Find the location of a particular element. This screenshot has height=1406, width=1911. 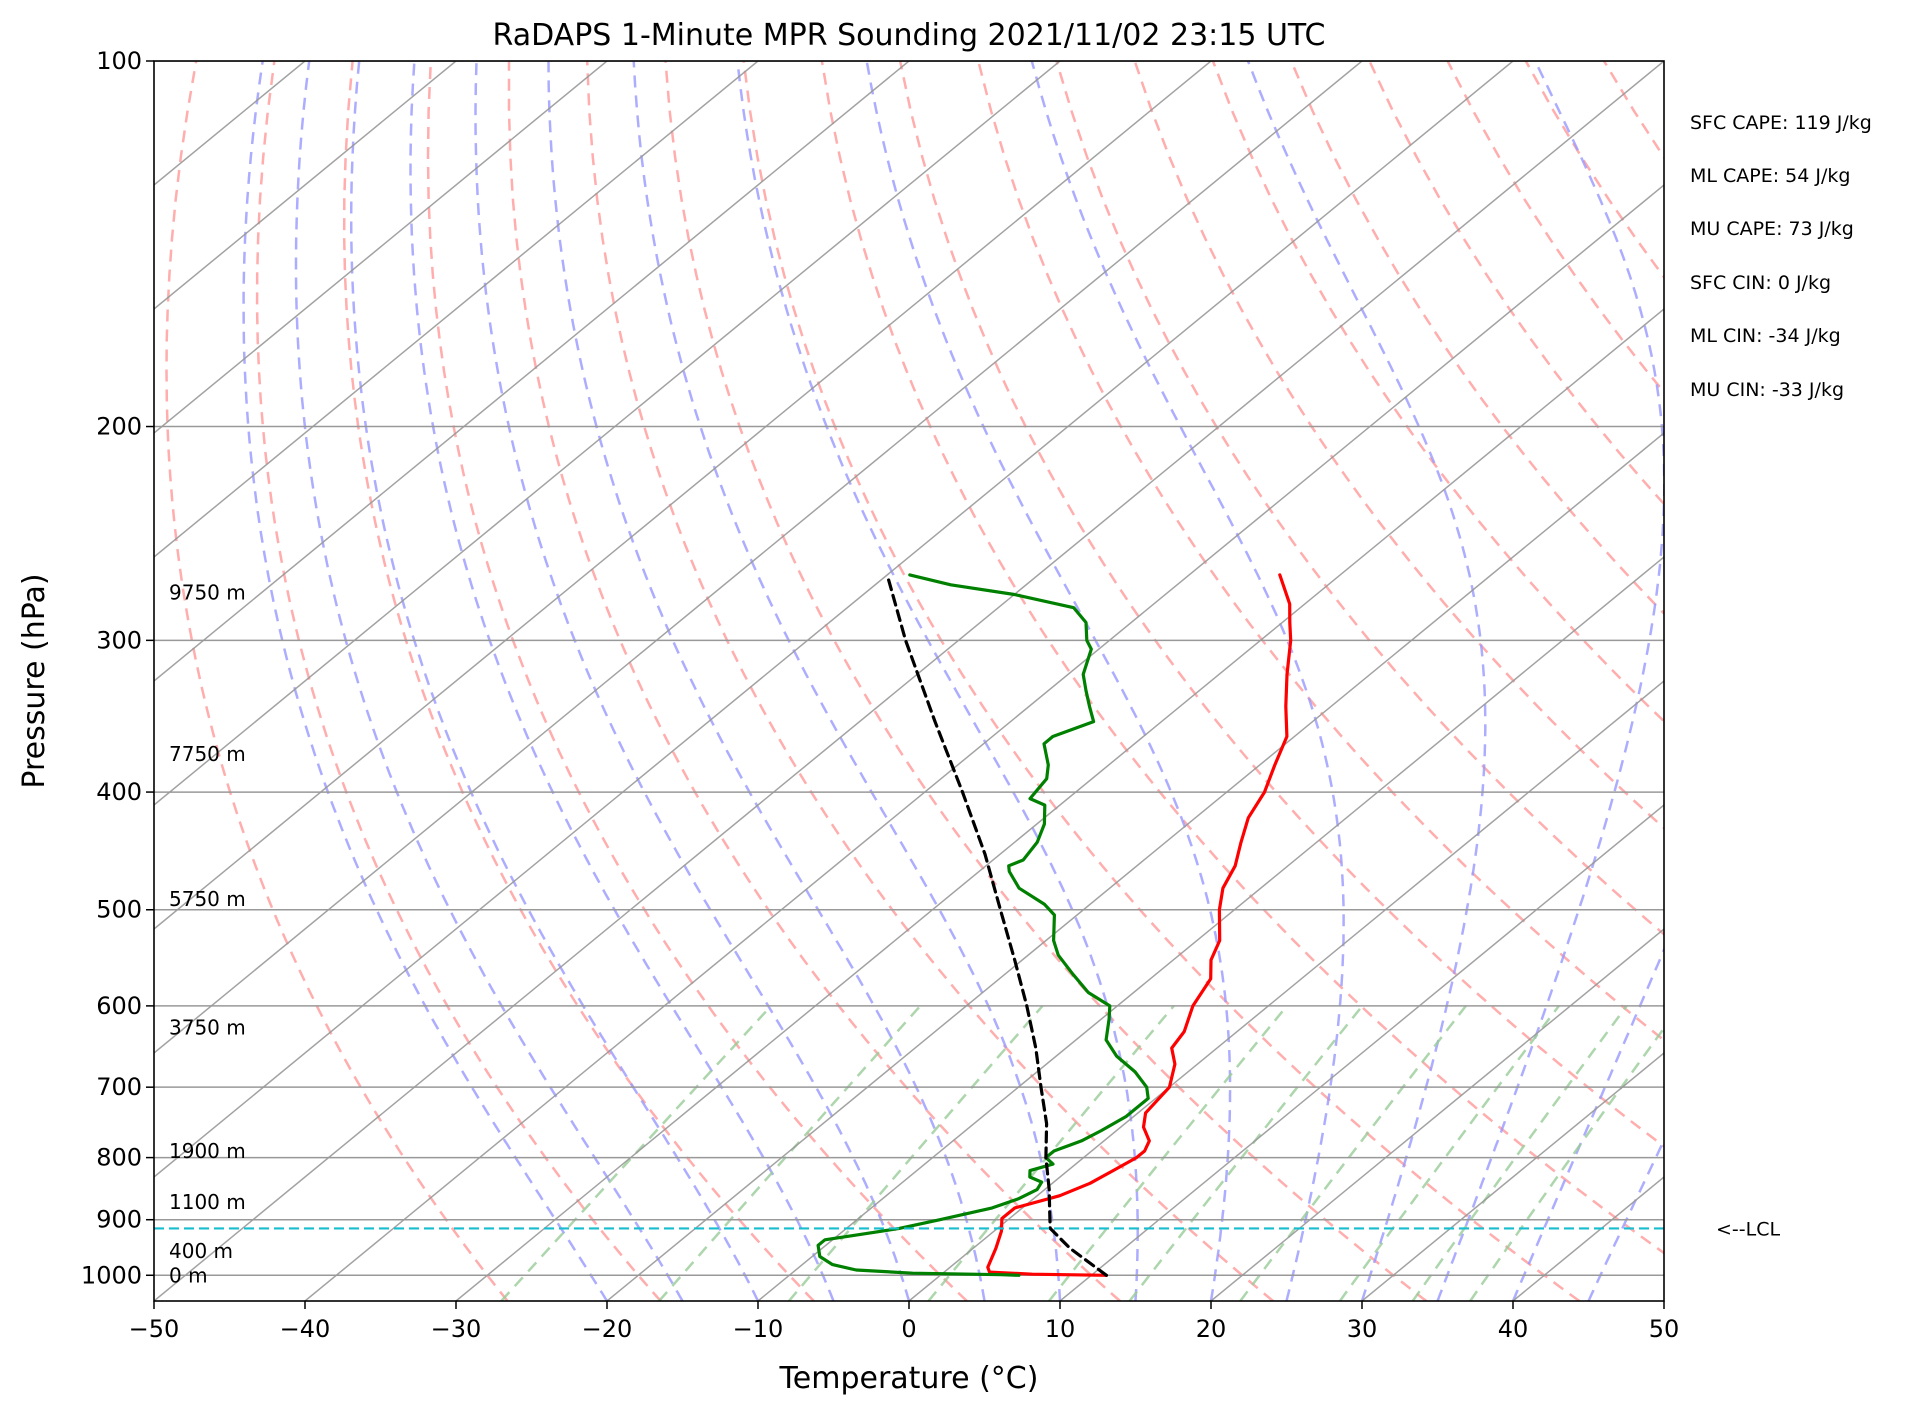

y-tick-label: 400 is located at coordinates (119, 792).